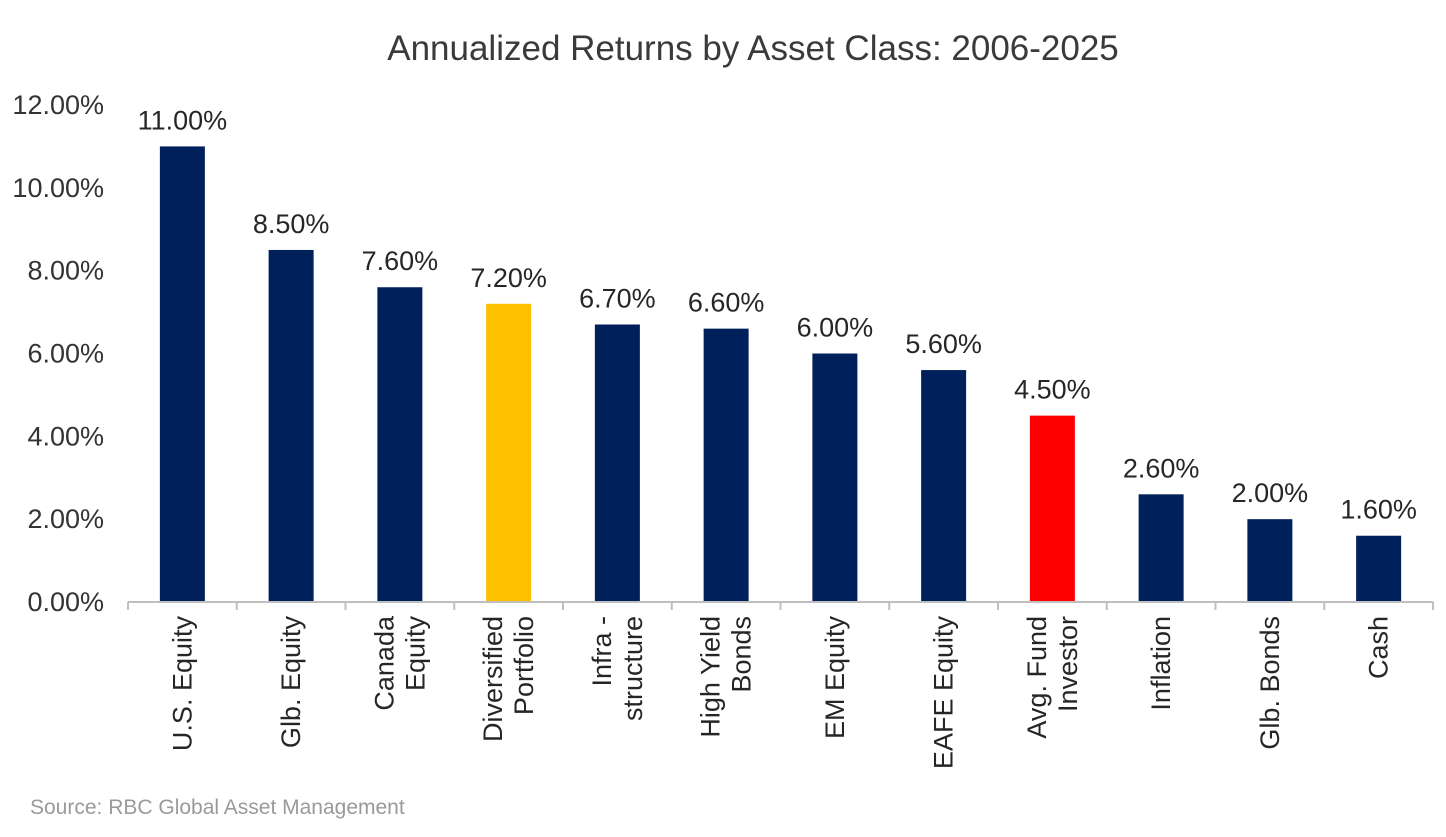 The height and width of the screenshot is (837, 1446). I want to click on category-label-line: EM Equity, so click(835, 678).